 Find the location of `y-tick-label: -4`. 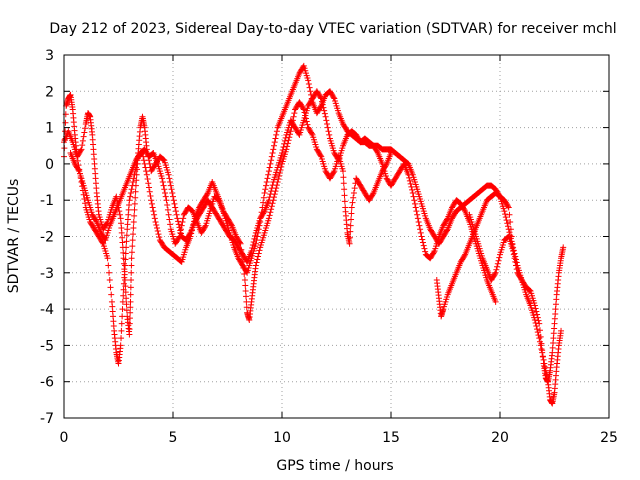

y-tick-label: -4 is located at coordinates (47, 310).